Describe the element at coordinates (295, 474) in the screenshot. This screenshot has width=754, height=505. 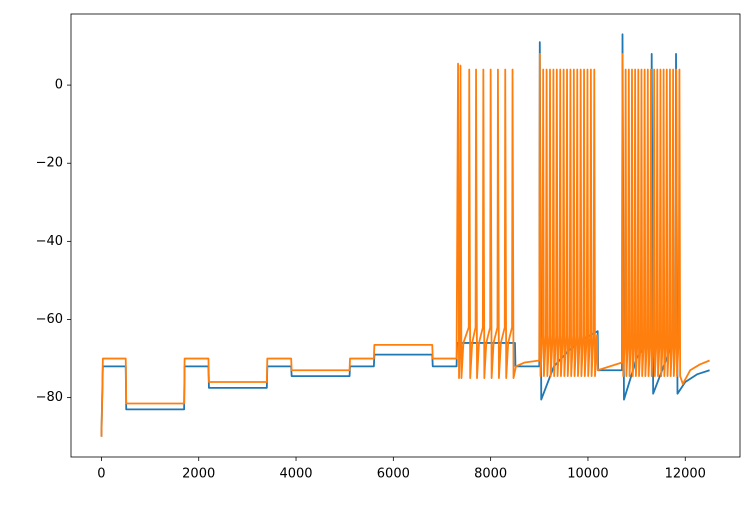
I see `x-tick-label: 4000` at that location.